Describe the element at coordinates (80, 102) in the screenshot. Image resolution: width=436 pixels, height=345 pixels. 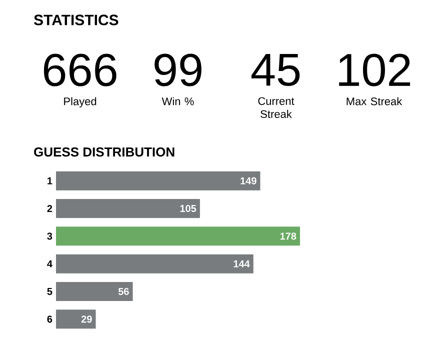
I see `text: Played` at that location.